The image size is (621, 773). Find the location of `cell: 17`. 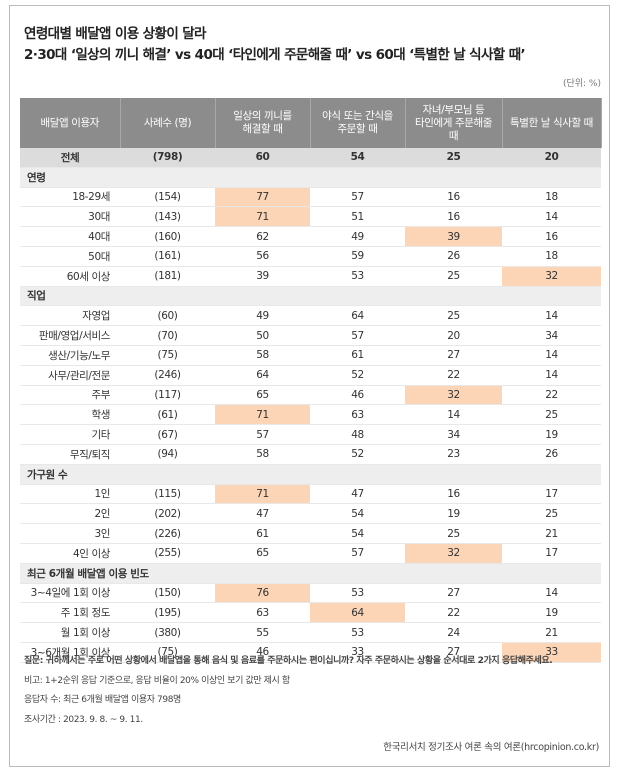

cell: 17 is located at coordinates (551, 553).